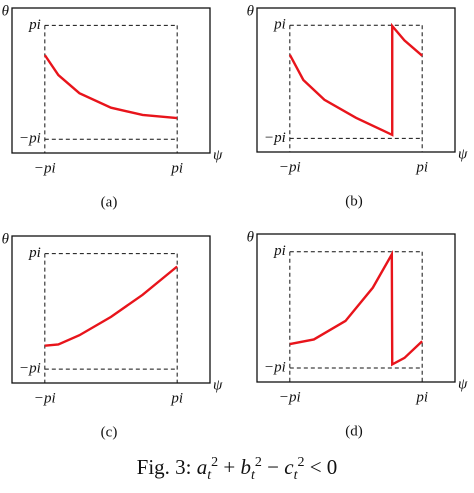 The width and height of the screenshot is (474, 493). What do you see at coordinates (237, 469) in the screenshot?
I see `caption: Fig. 3: at2 + bt2 − ct2 < 0` at bounding box center [237, 469].